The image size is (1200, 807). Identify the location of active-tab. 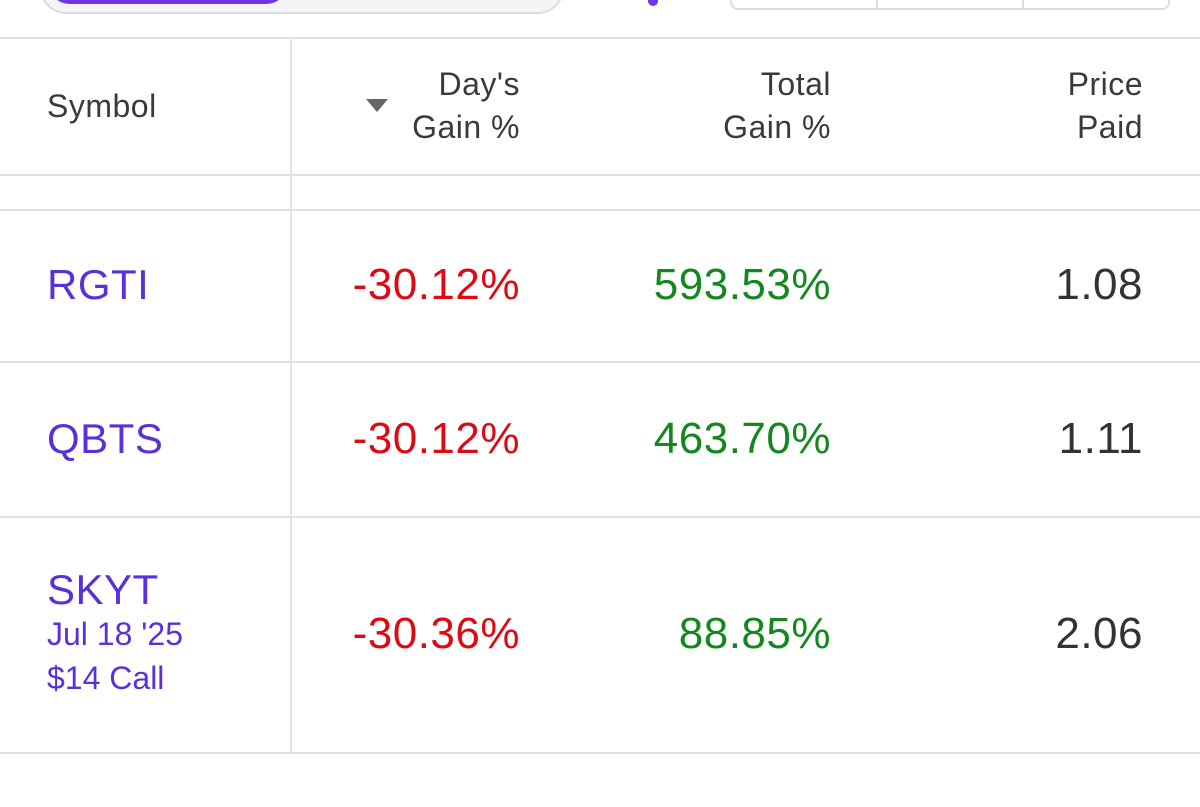
(168, 2).